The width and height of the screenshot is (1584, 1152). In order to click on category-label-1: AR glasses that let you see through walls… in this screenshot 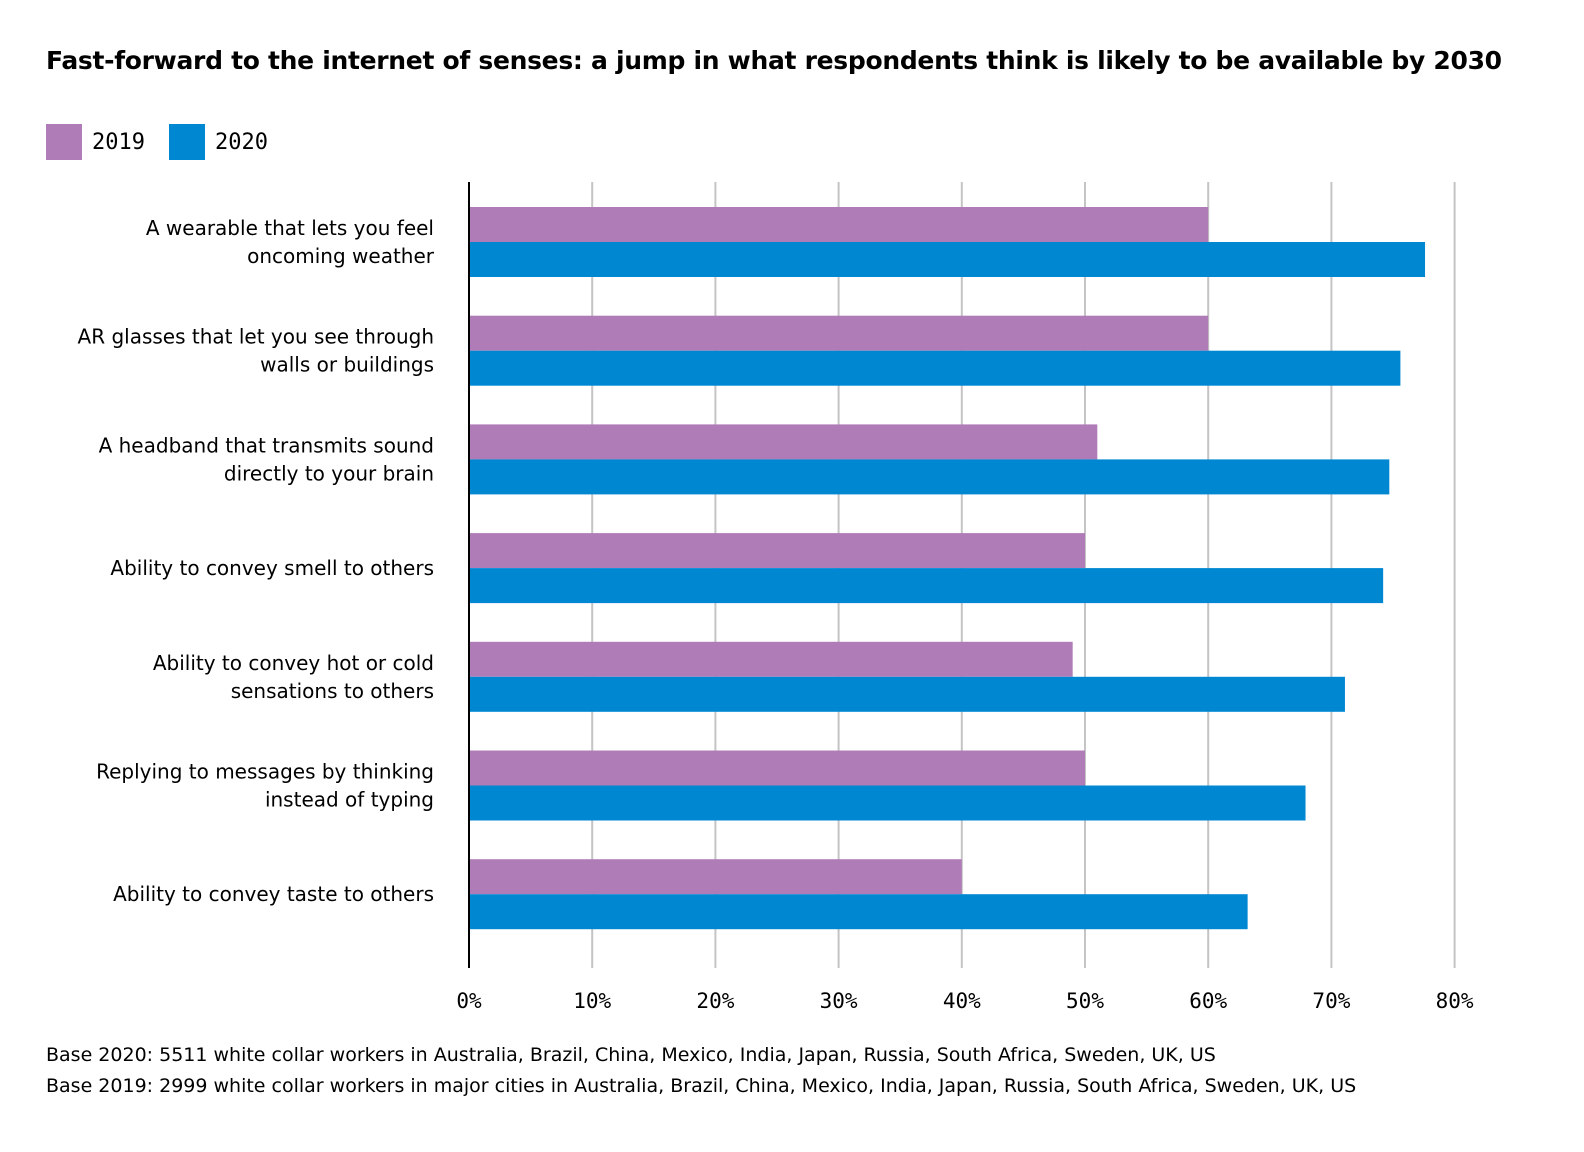, I will do `click(256, 351)`.